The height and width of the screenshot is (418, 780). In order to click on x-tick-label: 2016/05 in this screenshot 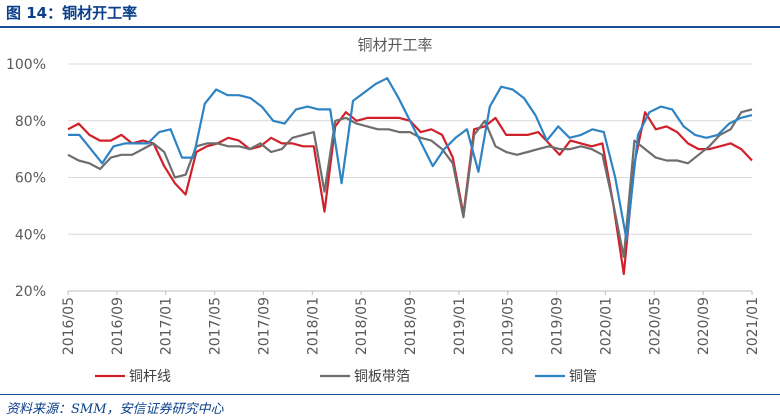, I will do `click(69, 326)`.